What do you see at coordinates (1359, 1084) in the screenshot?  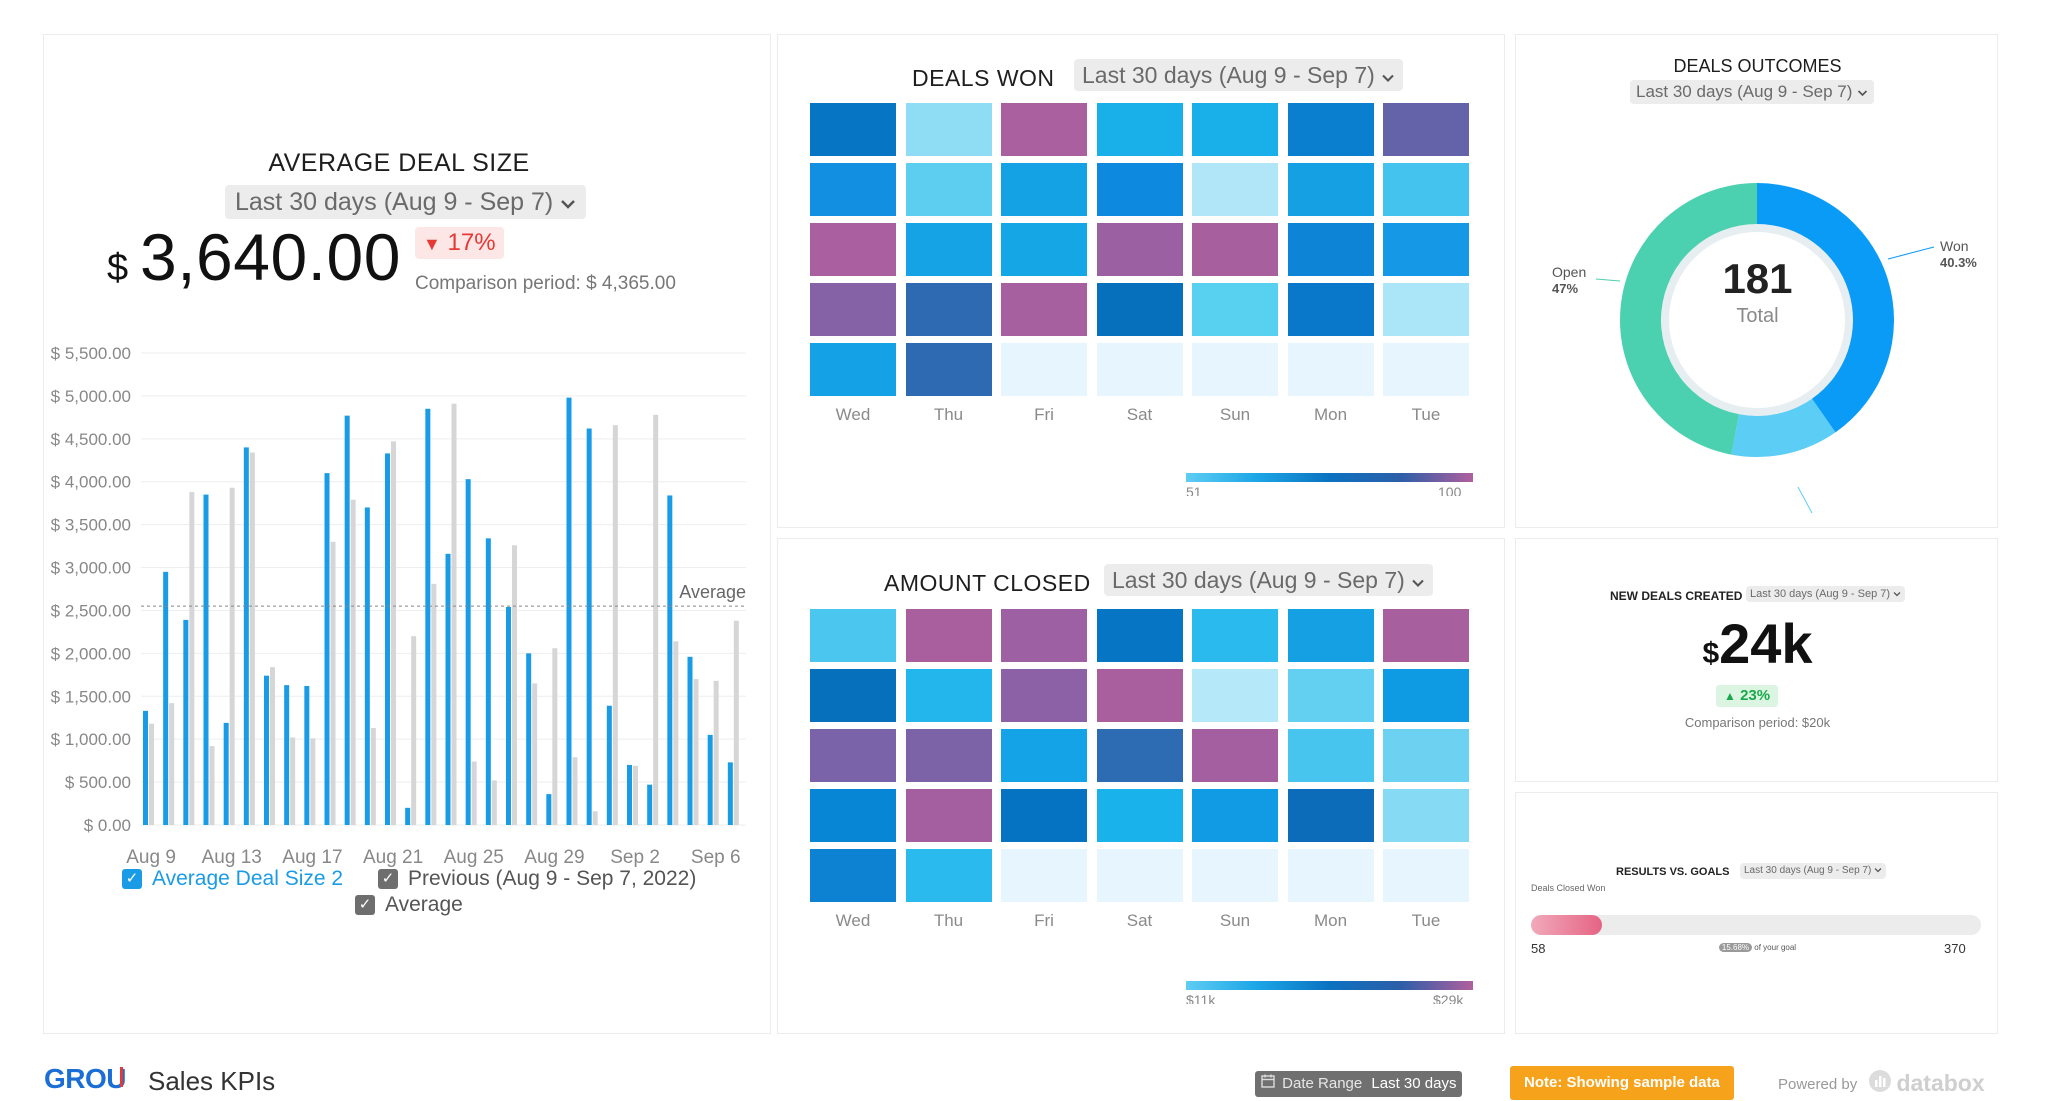 I see `date-range-button: Date Range Last 30 days` at bounding box center [1359, 1084].